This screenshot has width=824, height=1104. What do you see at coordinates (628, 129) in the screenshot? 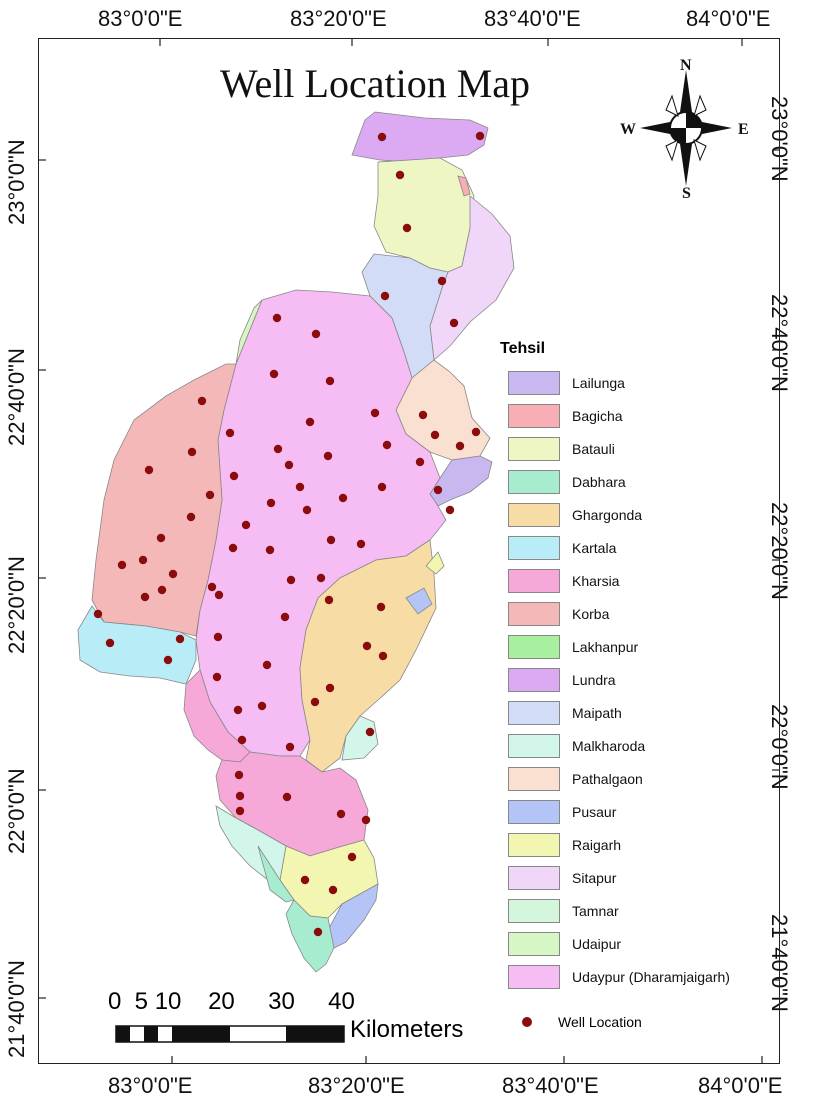
I see `compass-w-label: W` at bounding box center [628, 129].